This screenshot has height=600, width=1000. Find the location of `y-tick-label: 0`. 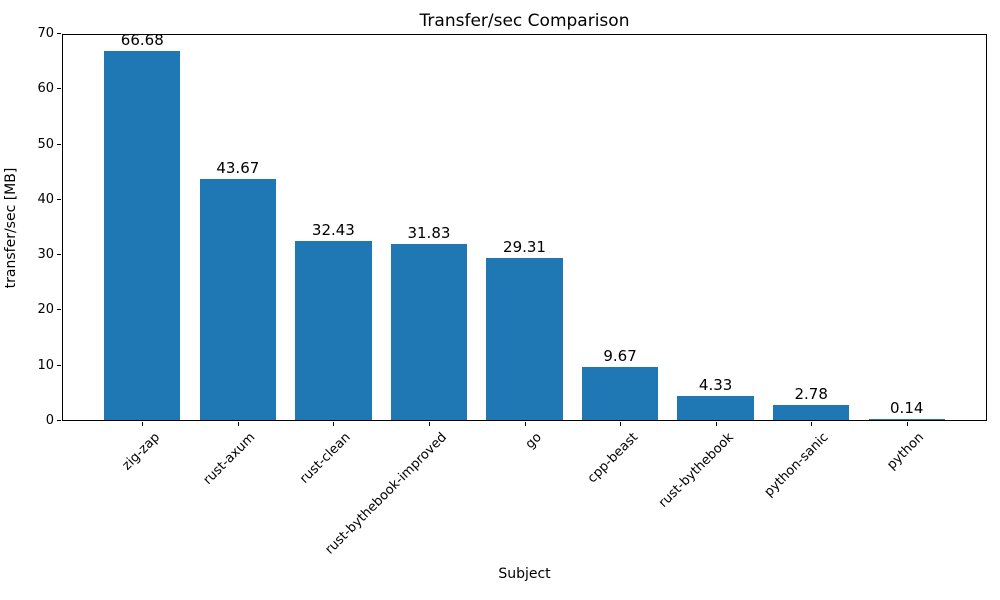

y-tick-label: 0 is located at coordinates (49, 420).